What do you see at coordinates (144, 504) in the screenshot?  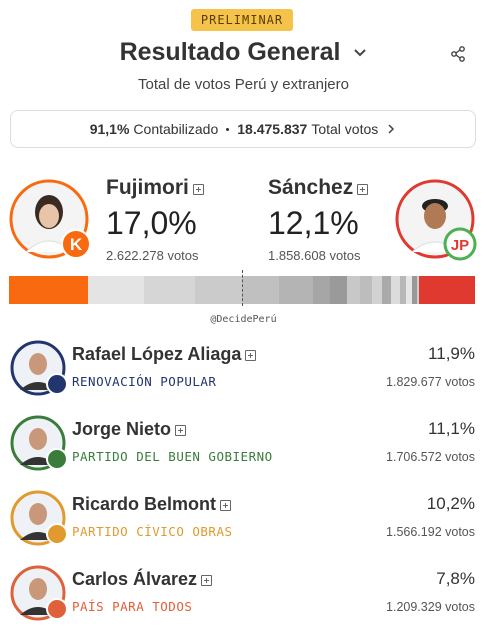 I see `candidate-name: Ricardo Belmont` at bounding box center [144, 504].